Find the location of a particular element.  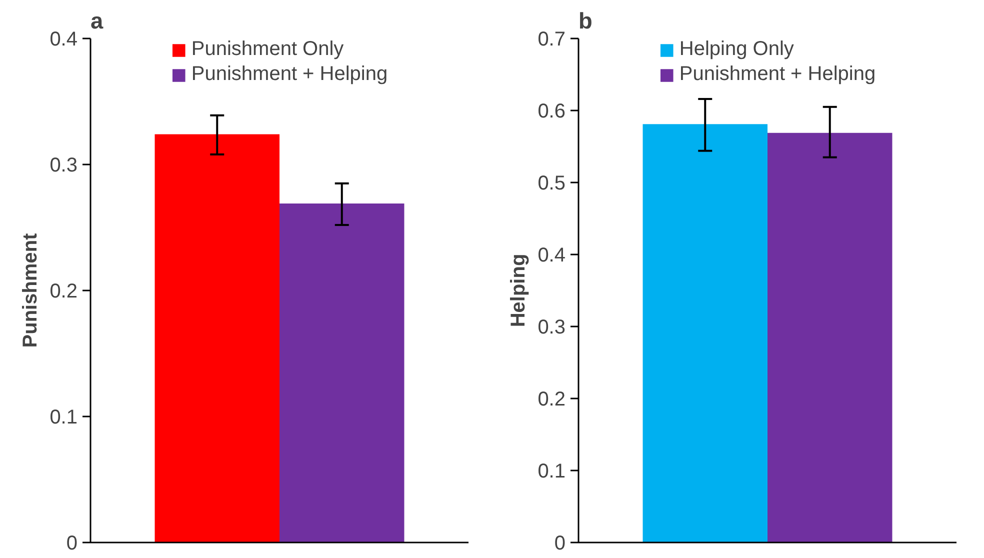

legend-label: Helping Only is located at coordinates (736, 49).